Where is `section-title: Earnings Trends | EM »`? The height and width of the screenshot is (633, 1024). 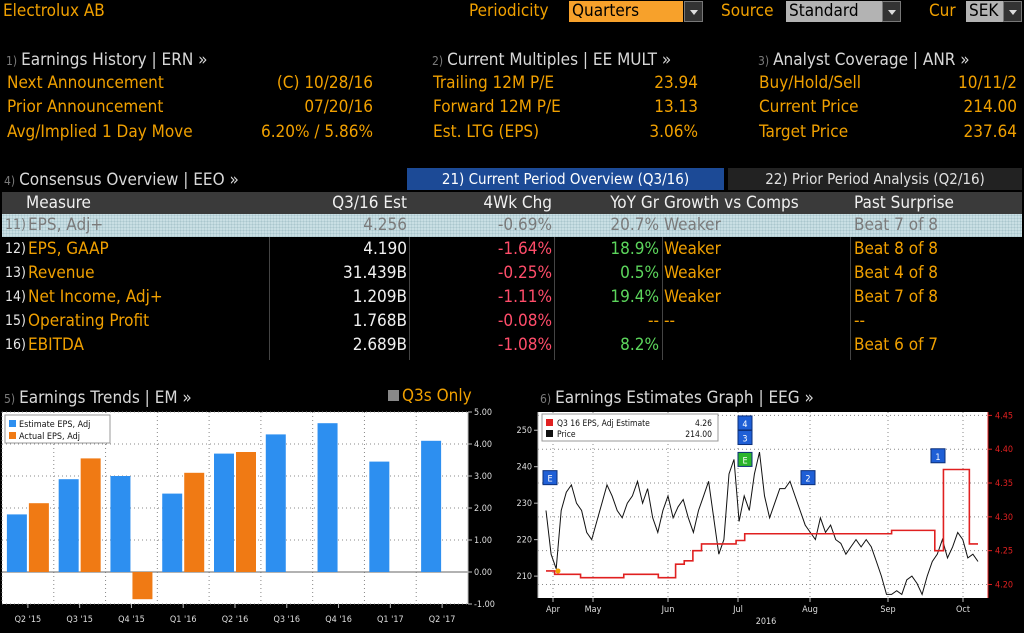
section-title: Earnings Trends | EM » is located at coordinates (105, 398).